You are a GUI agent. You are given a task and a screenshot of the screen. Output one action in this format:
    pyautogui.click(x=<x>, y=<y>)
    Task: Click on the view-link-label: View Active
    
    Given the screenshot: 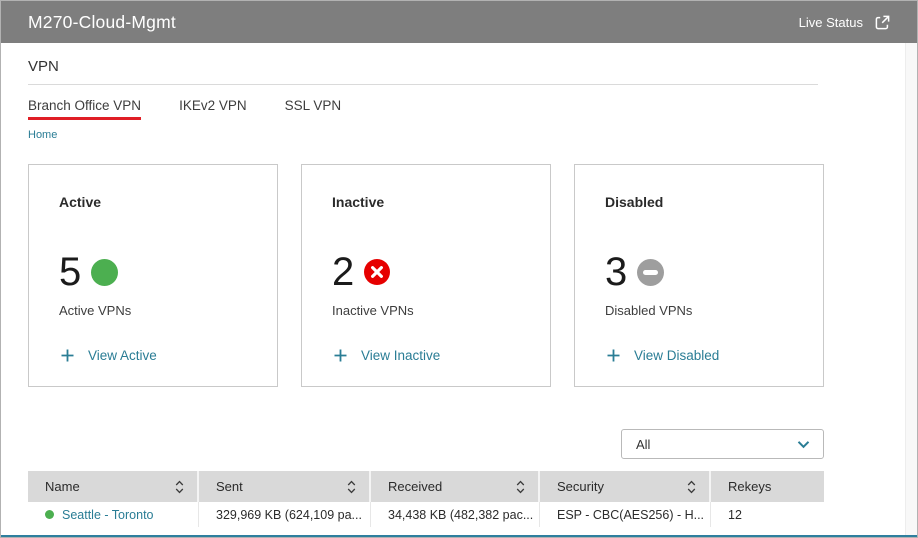 What is the action you would take?
    pyautogui.click(x=122, y=355)
    